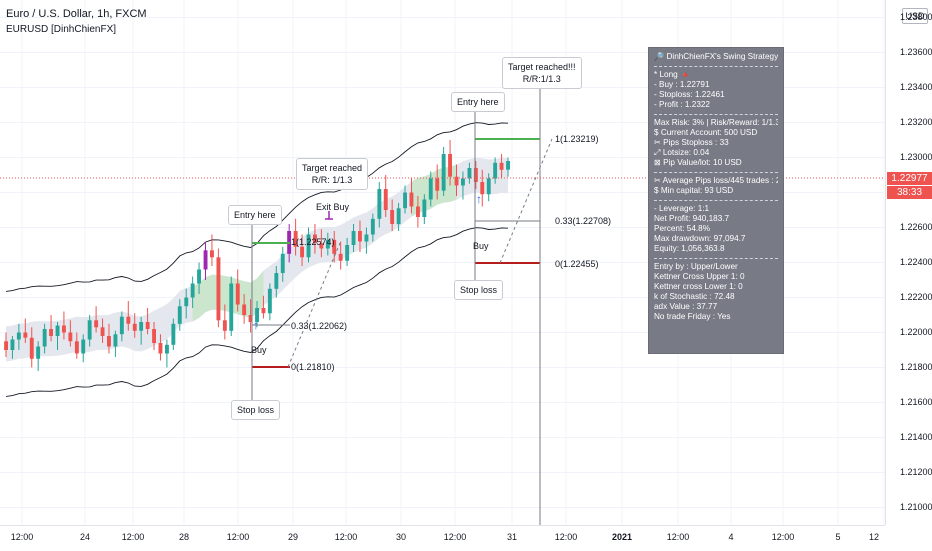 This screenshot has width=932, height=551. I want to click on price-tick: 1.21800, so click(916, 366).